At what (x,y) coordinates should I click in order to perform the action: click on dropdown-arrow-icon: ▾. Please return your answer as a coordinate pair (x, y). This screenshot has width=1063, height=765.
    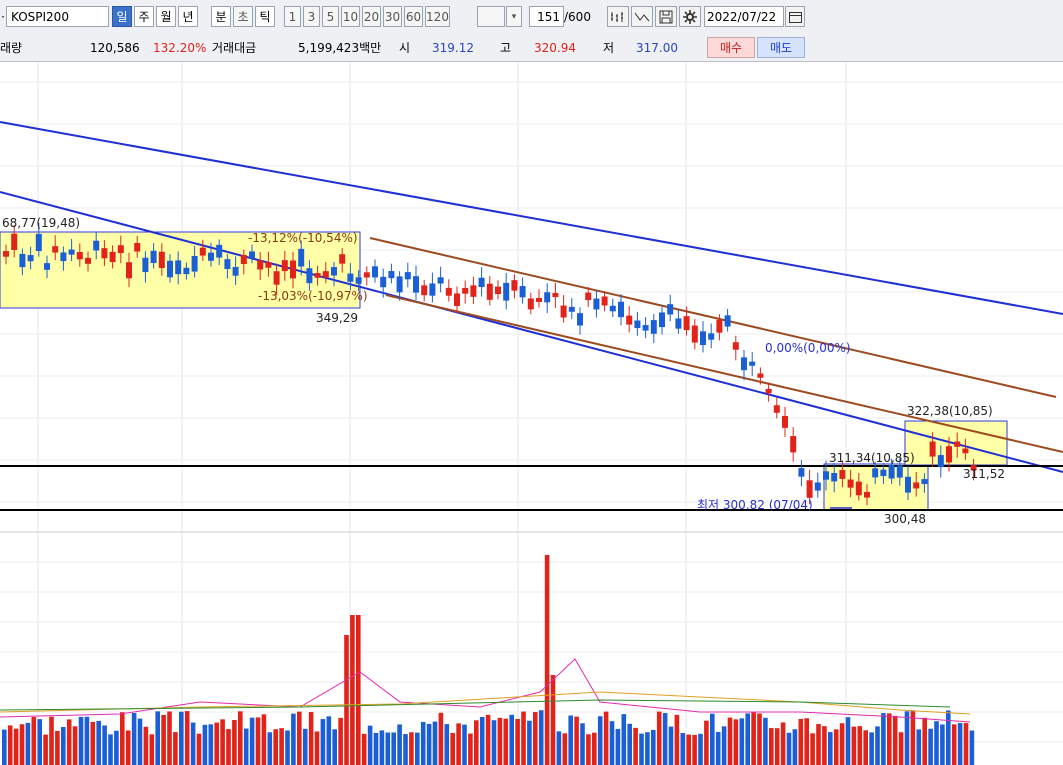
    Looking at the image, I should click on (514, 16).